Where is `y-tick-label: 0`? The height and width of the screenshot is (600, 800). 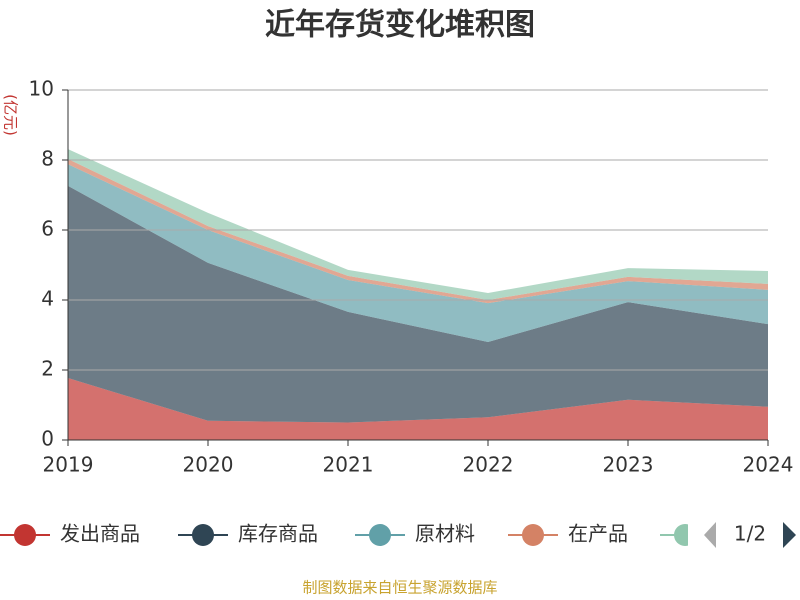 y-tick-label: 0 is located at coordinates (47, 439).